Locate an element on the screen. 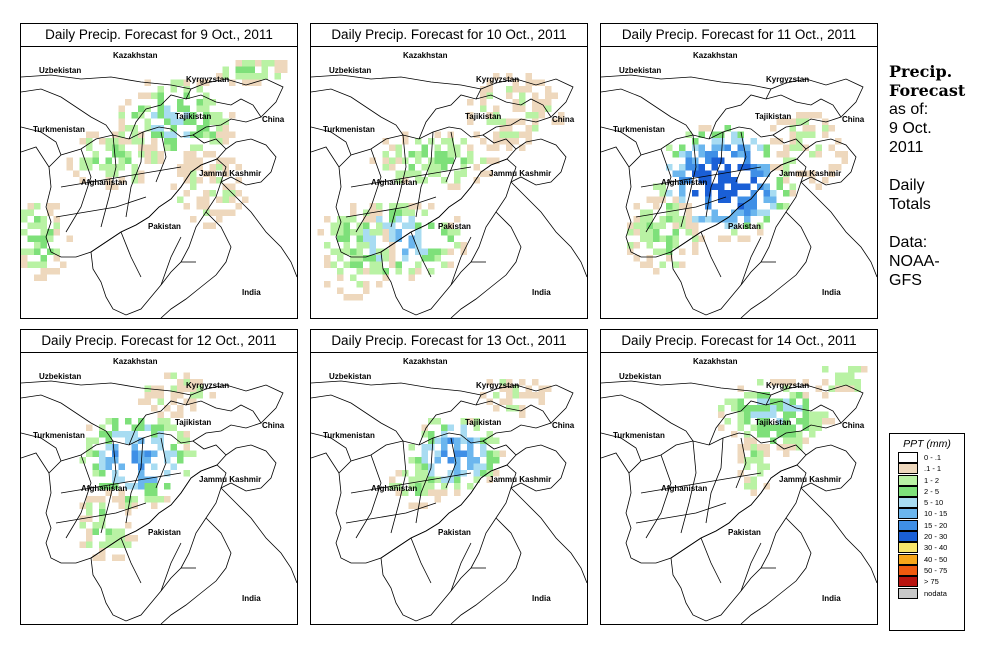  label-tajikistan: Tajikistan is located at coordinates (193, 422).